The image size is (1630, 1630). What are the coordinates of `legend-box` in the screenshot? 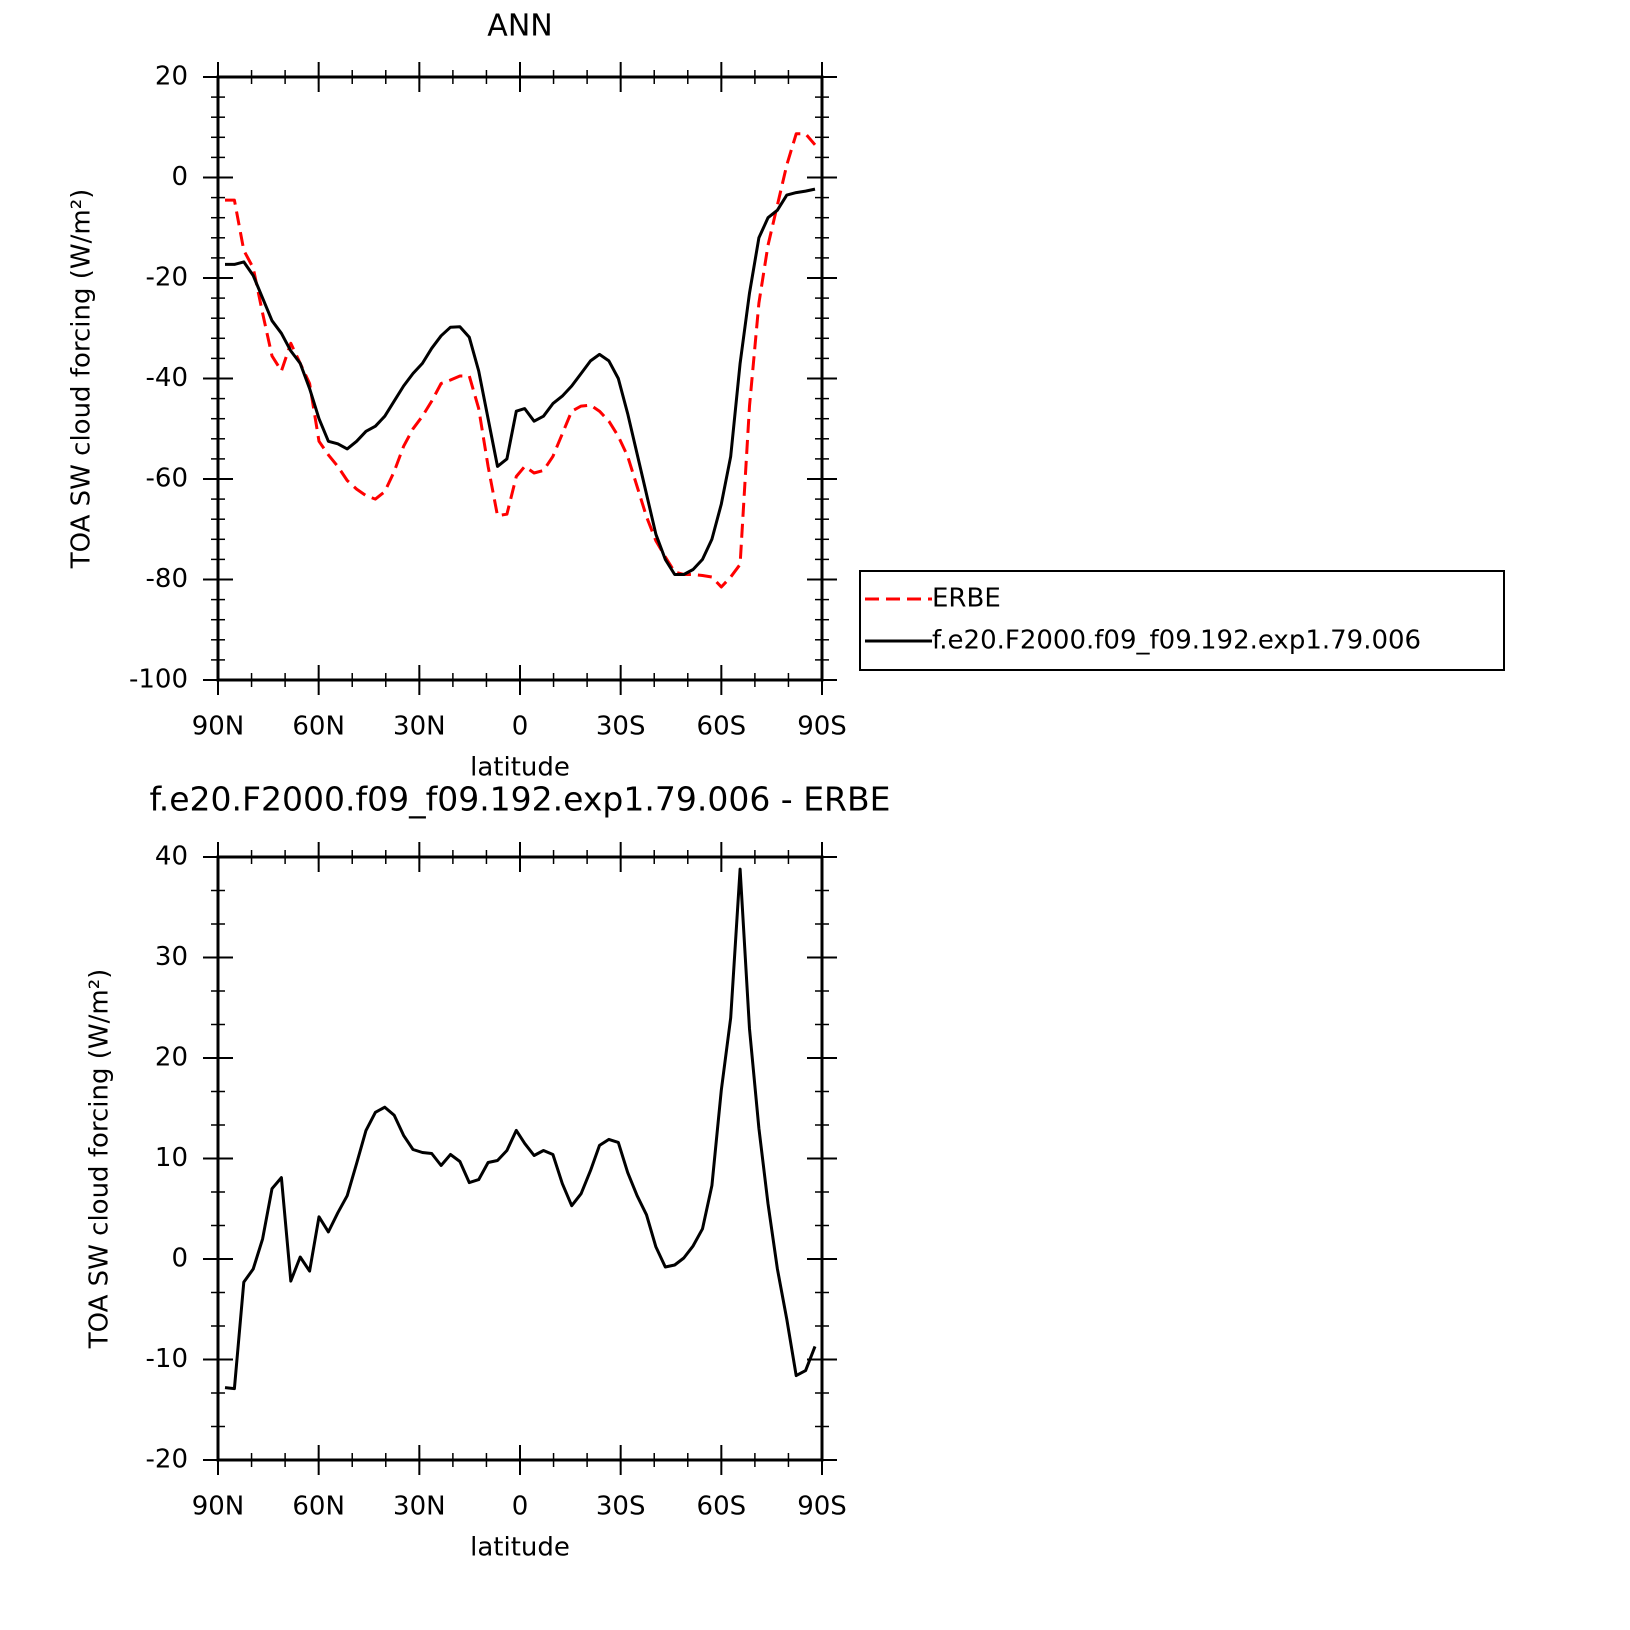 It's located at (1182, 620).